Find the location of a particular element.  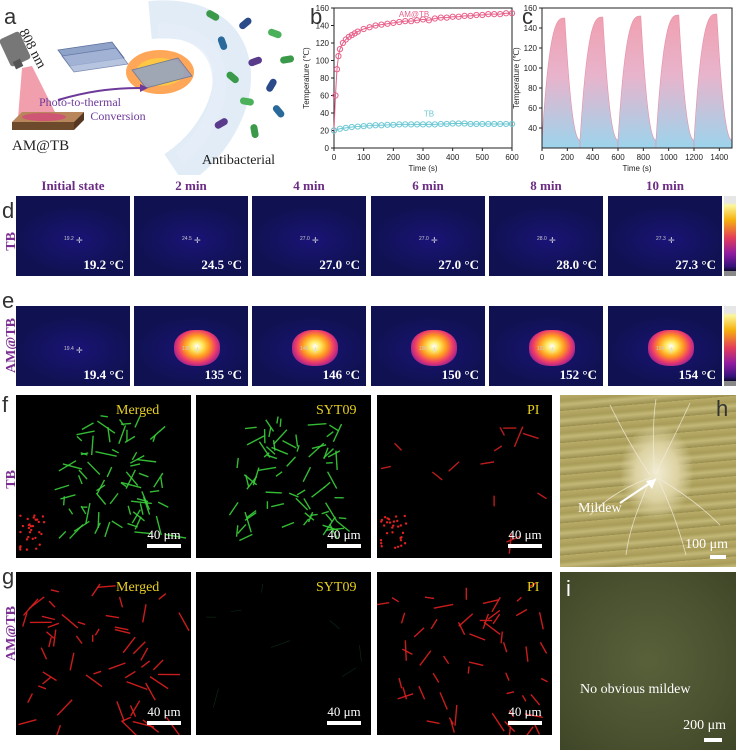

colorbar-amtb is located at coordinates (730, 346).